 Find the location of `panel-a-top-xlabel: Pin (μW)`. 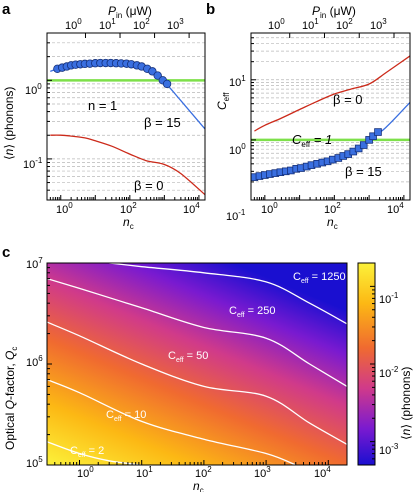

panel-a-top-xlabel: Pin (μW) is located at coordinates (130, 12).